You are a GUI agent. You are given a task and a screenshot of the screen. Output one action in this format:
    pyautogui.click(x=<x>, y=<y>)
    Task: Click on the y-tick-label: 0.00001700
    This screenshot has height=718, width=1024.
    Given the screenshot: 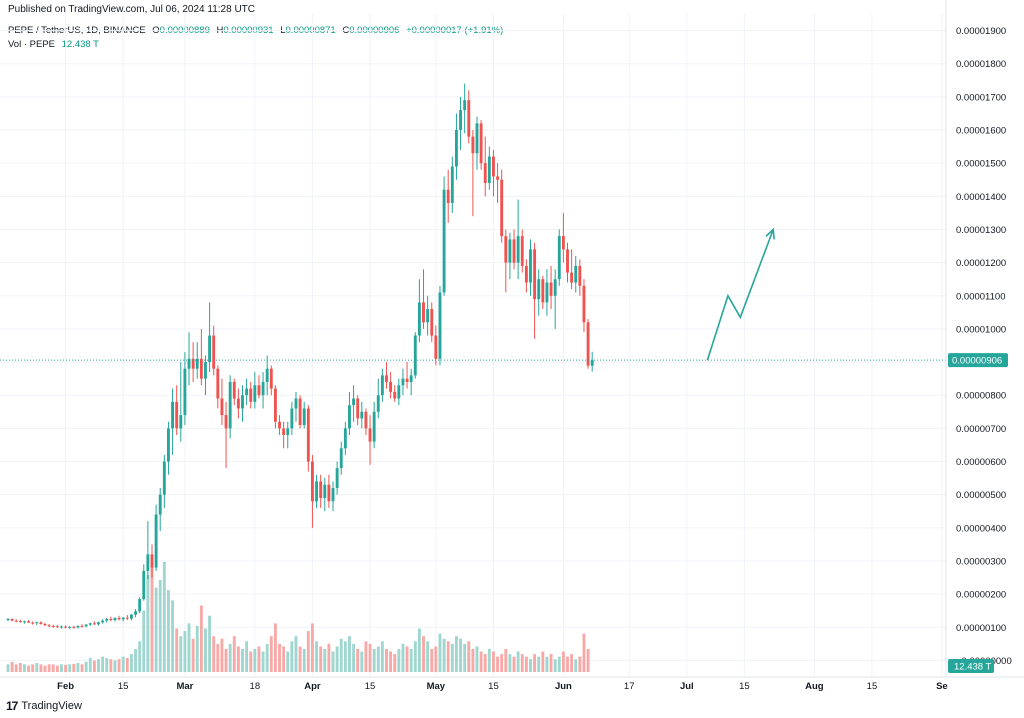 What is the action you would take?
    pyautogui.click(x=981, y=97)
    